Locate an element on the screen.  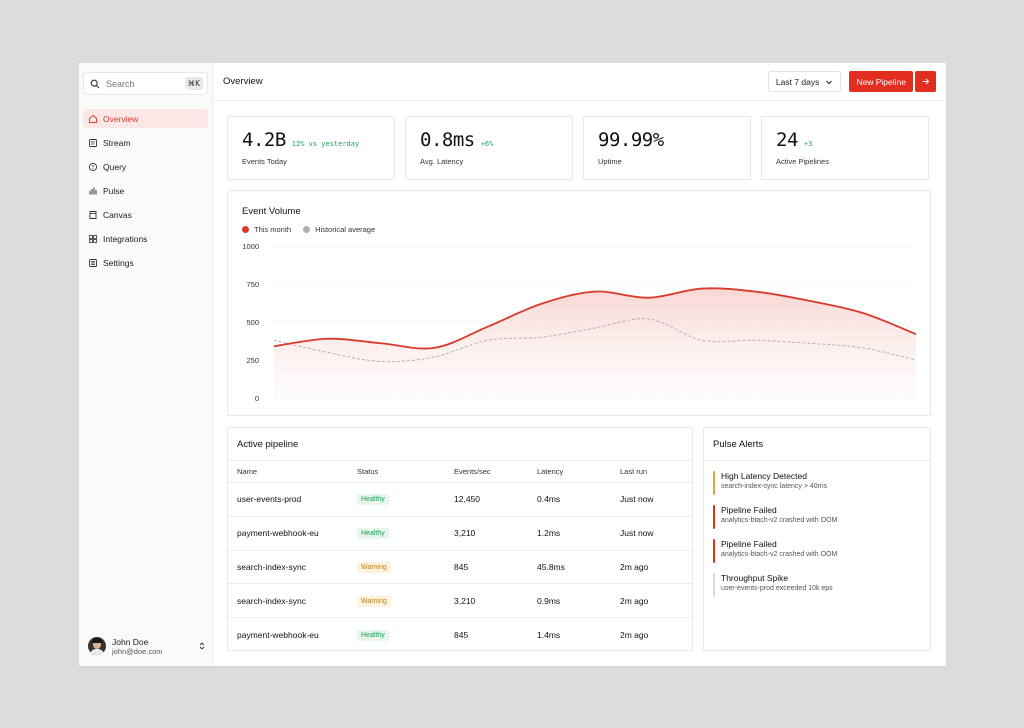
stat-delta: +6% is located at coordinates (487, 144).